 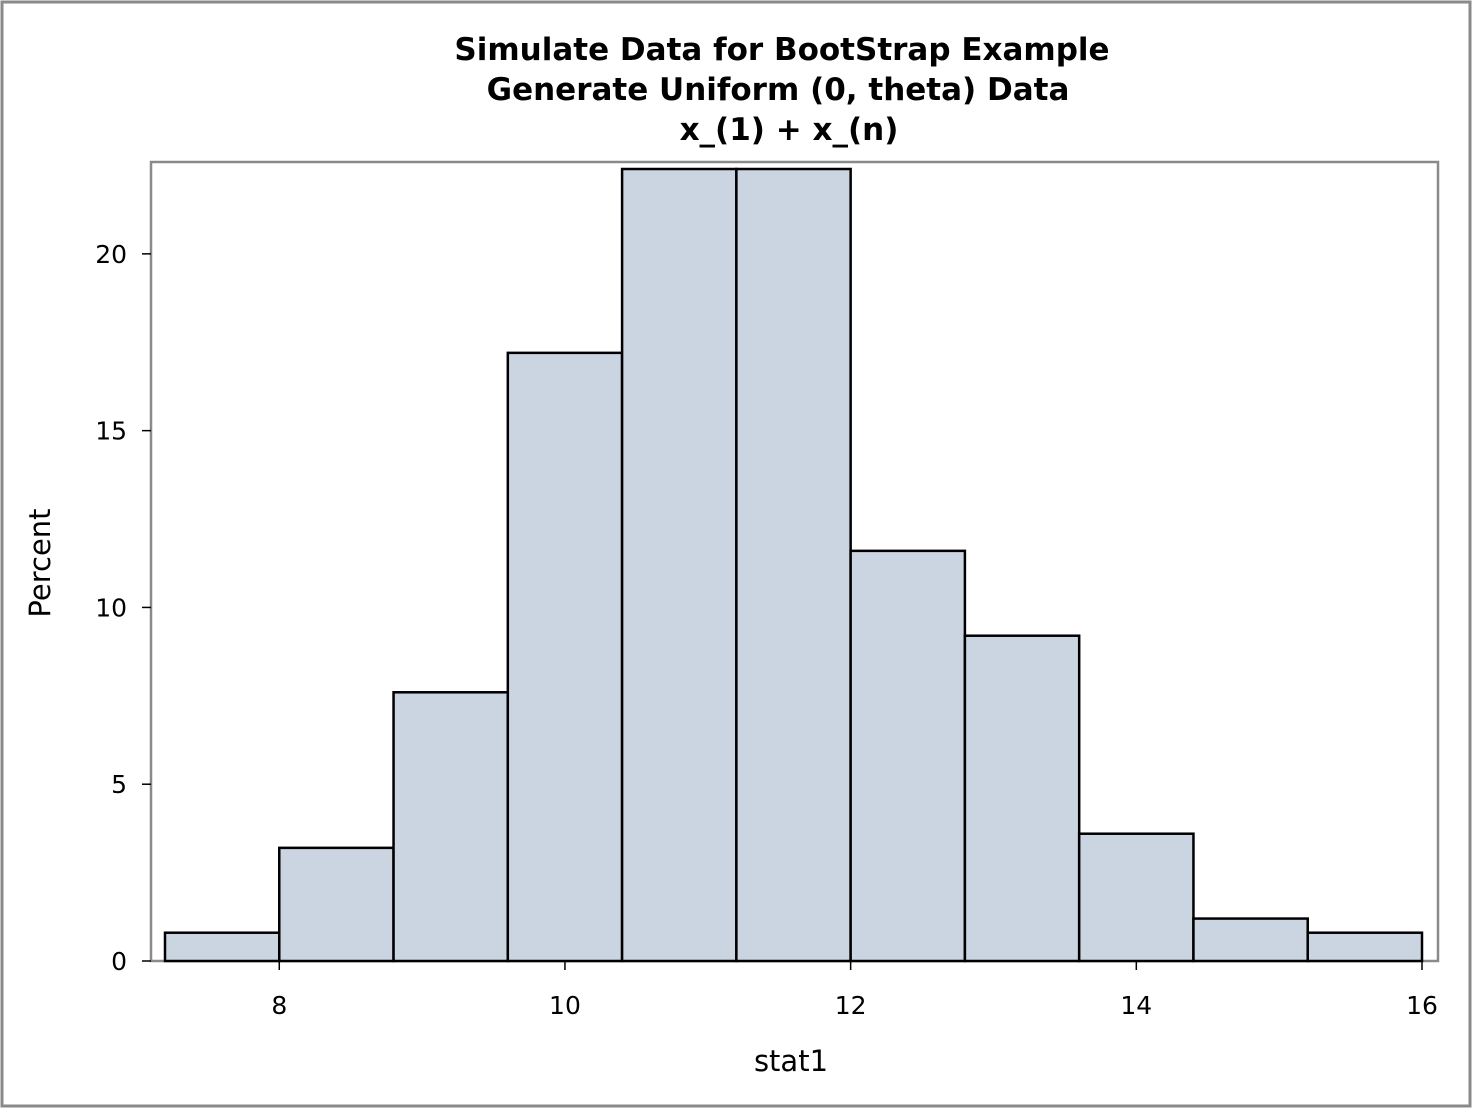 What do you see at coordinates (781, 50) in the screenshot?
I see `chart-title: Simulate Data for BootStrap Example` at bounding box center [781, 50].